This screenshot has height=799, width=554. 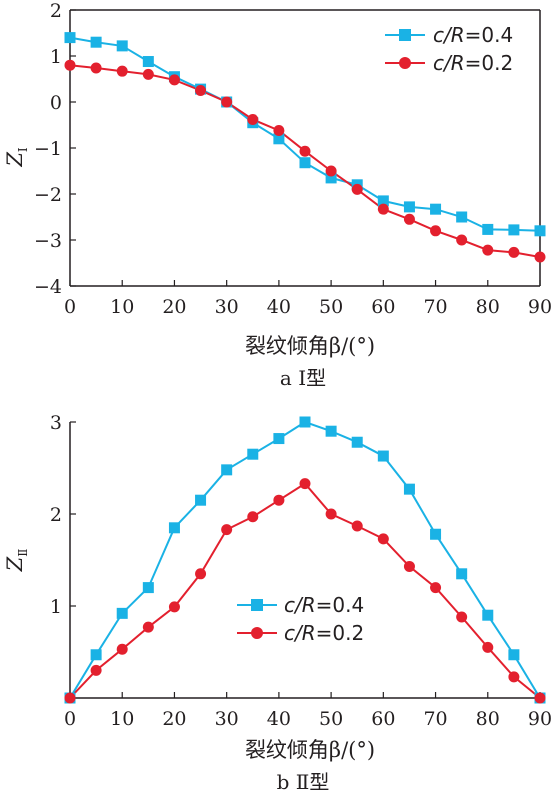 What do you see at coordinates (56, 423) in the screenshot?
I see `y-tick-label: 3` at bounding box center [56, 423].